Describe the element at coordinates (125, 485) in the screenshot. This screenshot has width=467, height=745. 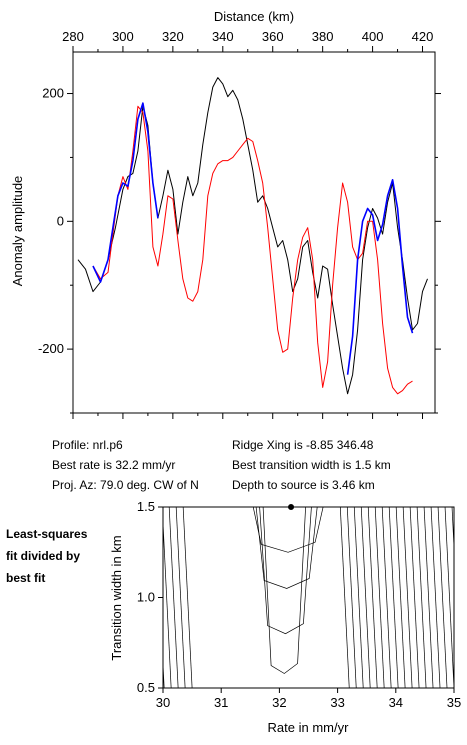
I see `projection-azimuth-text: Proj. Az: 79.0 deg. CW of N` at that location.